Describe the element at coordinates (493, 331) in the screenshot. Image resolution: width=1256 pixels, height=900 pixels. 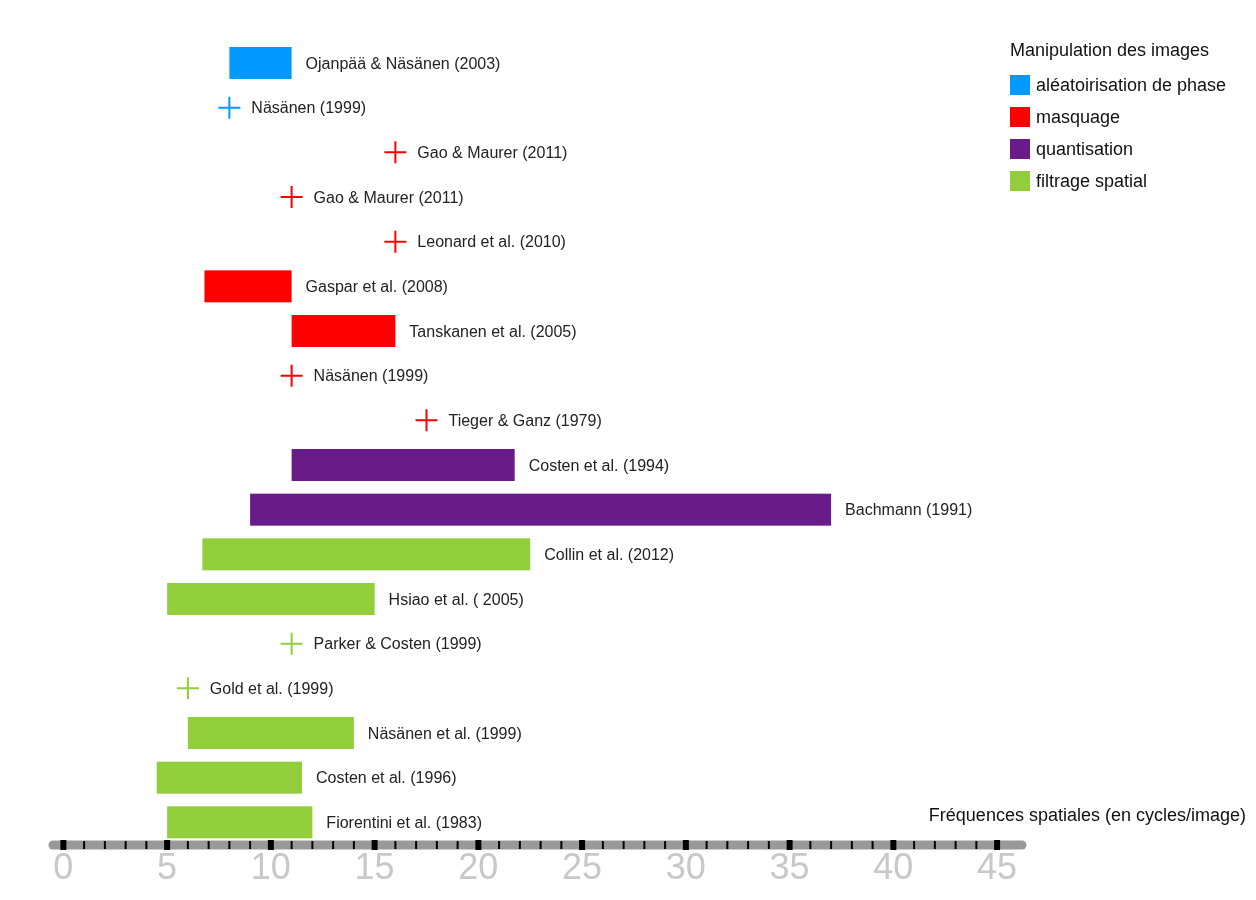
I see `y-tick-label: Tanskanen et al. (2005)` at that location.